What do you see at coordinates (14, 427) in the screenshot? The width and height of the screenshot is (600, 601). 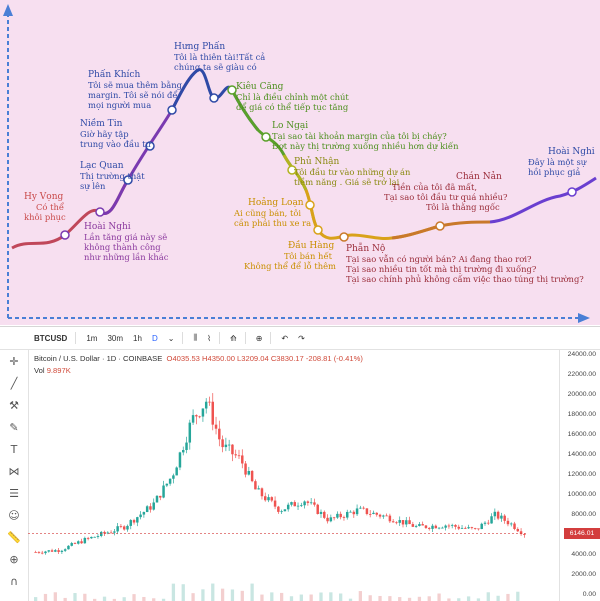 I see `brush-icon: ✎` at bounding box center [14, 427].